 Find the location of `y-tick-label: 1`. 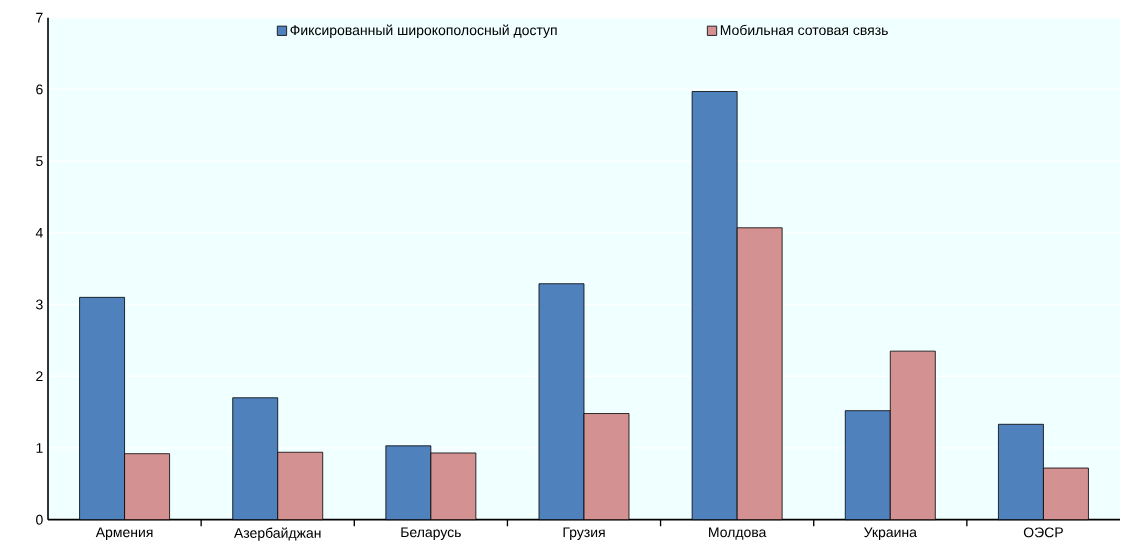

y-tick-label: 1 is located at coordinates (39, 448).